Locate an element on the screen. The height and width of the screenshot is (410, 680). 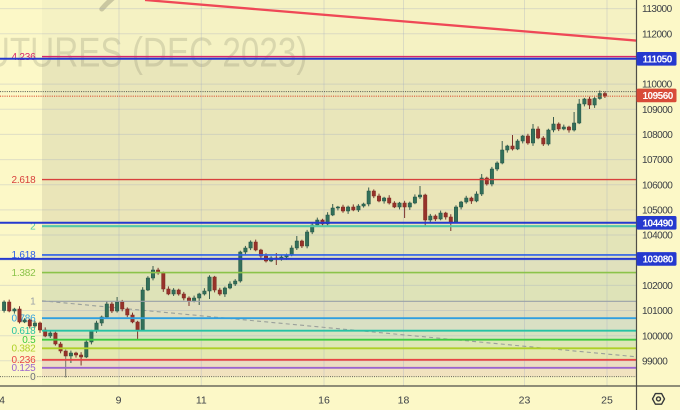
svg-text: 113000 is located at coordinates (657, 9).